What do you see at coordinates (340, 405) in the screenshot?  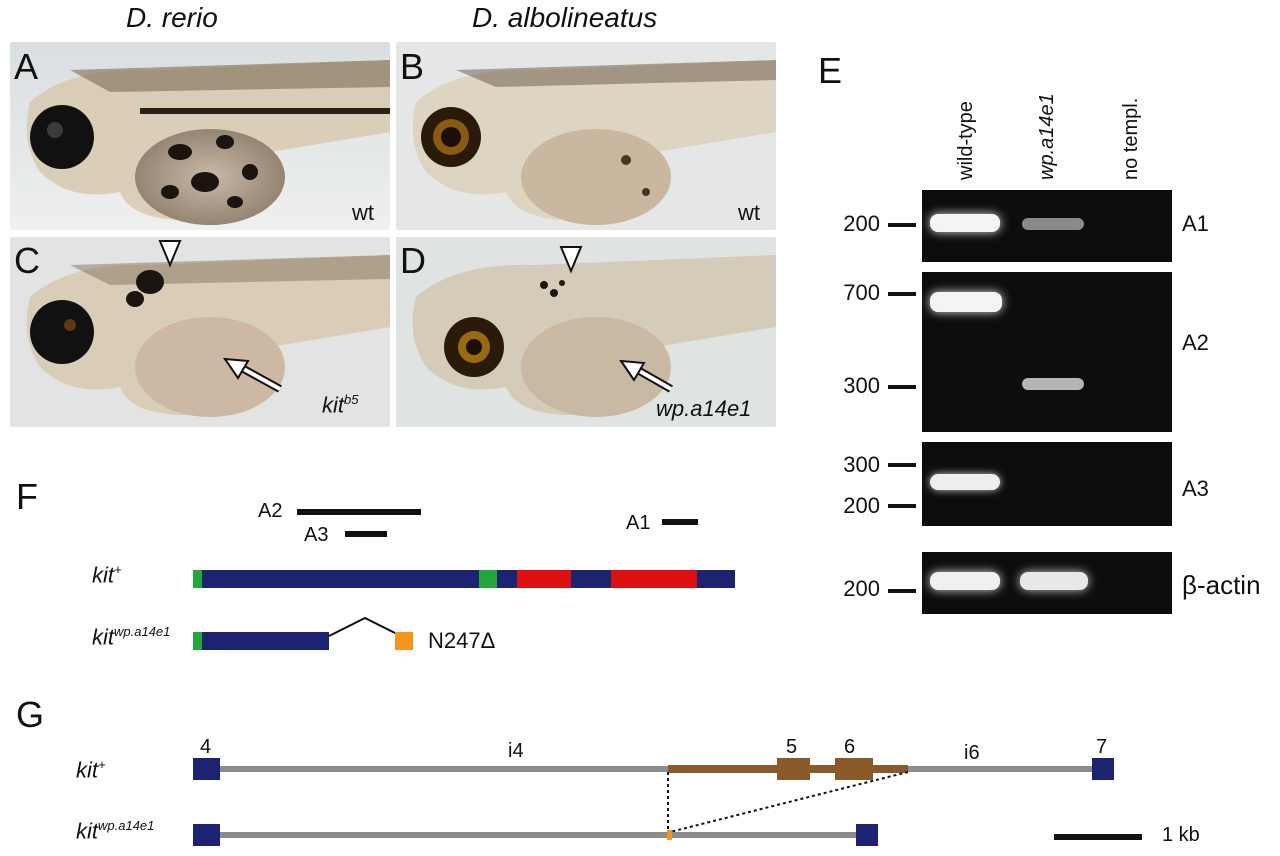 I see `genotype-label-c: kitb5` at bounding box center [340, 405].